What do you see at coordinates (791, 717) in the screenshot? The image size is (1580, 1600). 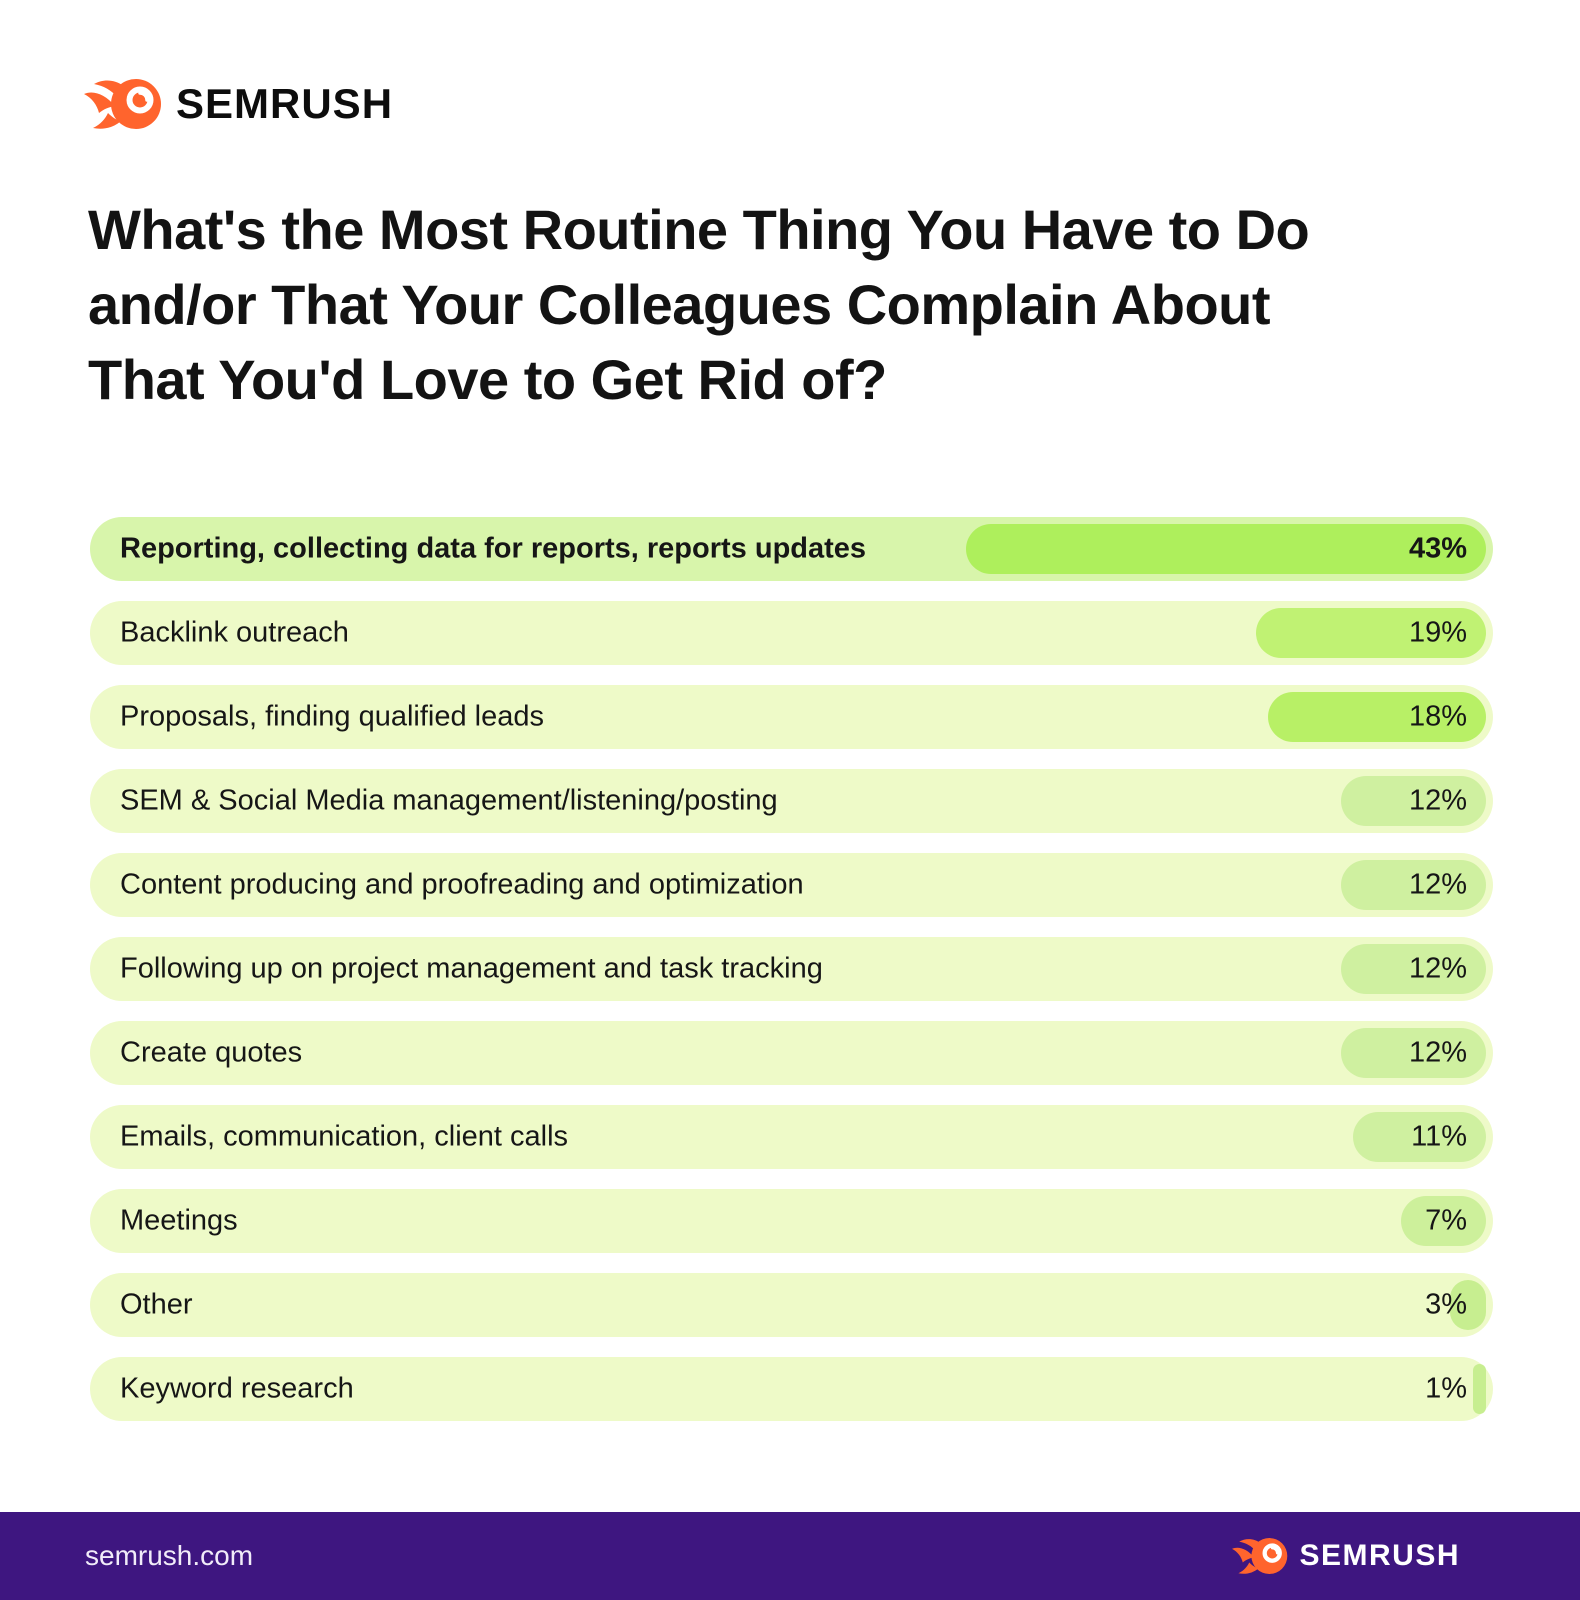 I see `chart-row: Proposals, finding qualified leads 18%` at bounding box center [791, 717].